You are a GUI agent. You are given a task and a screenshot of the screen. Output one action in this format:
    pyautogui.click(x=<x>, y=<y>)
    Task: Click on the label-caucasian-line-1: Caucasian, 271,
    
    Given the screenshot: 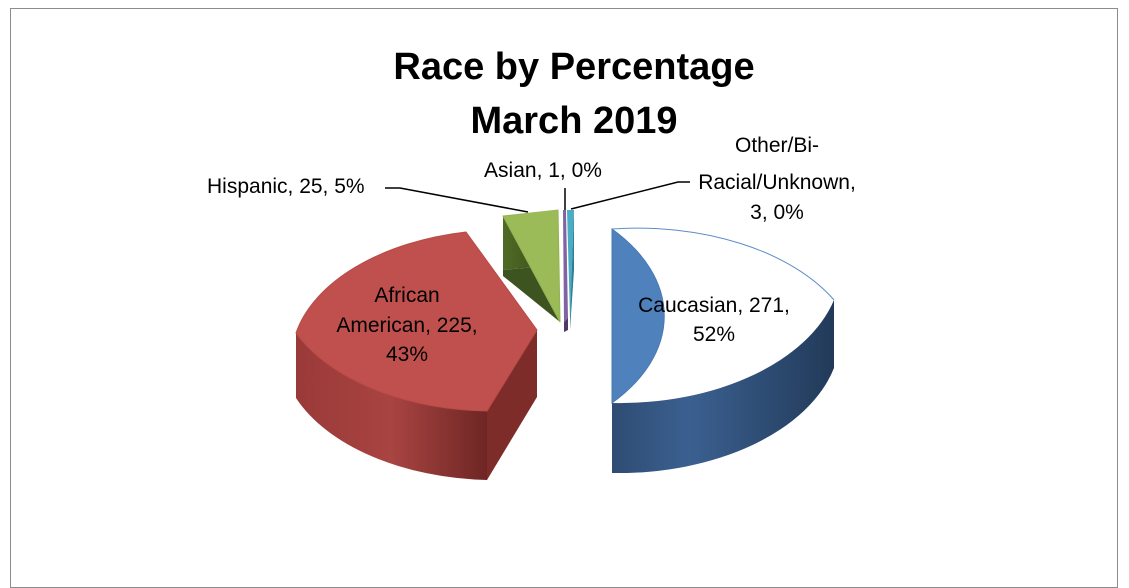 What is the action you would take?
    pyautogui.click(x=714, y=305)
    